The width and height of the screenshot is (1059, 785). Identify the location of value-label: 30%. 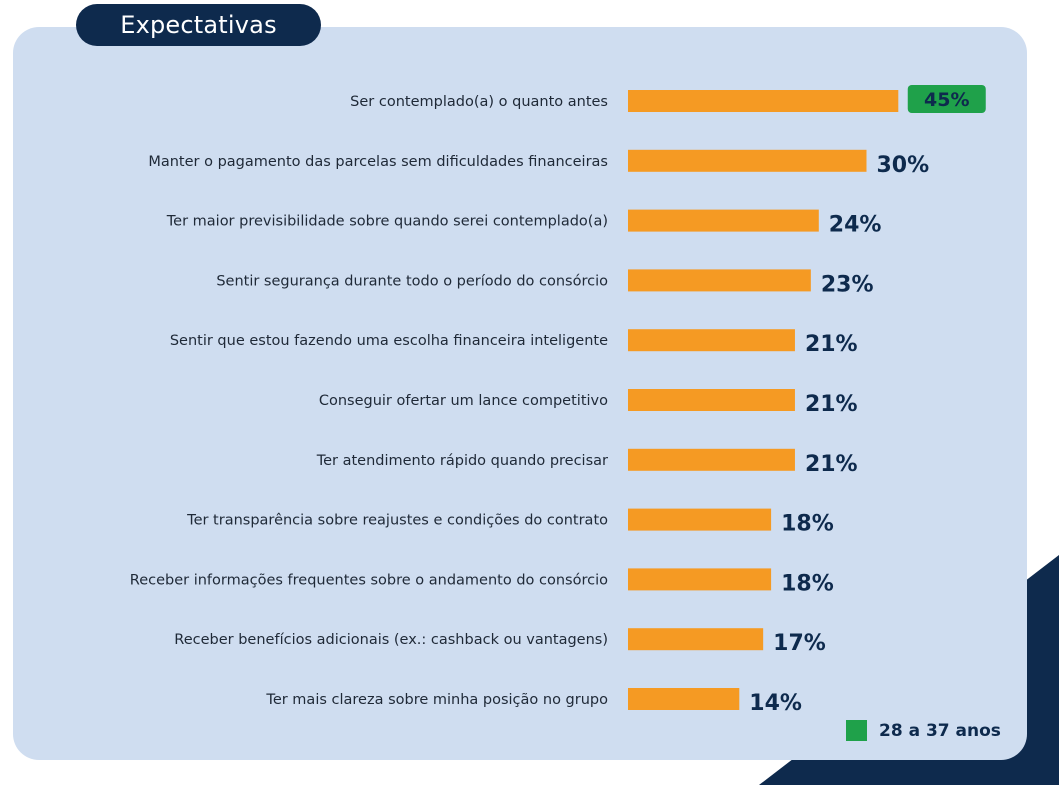
(903, 165).